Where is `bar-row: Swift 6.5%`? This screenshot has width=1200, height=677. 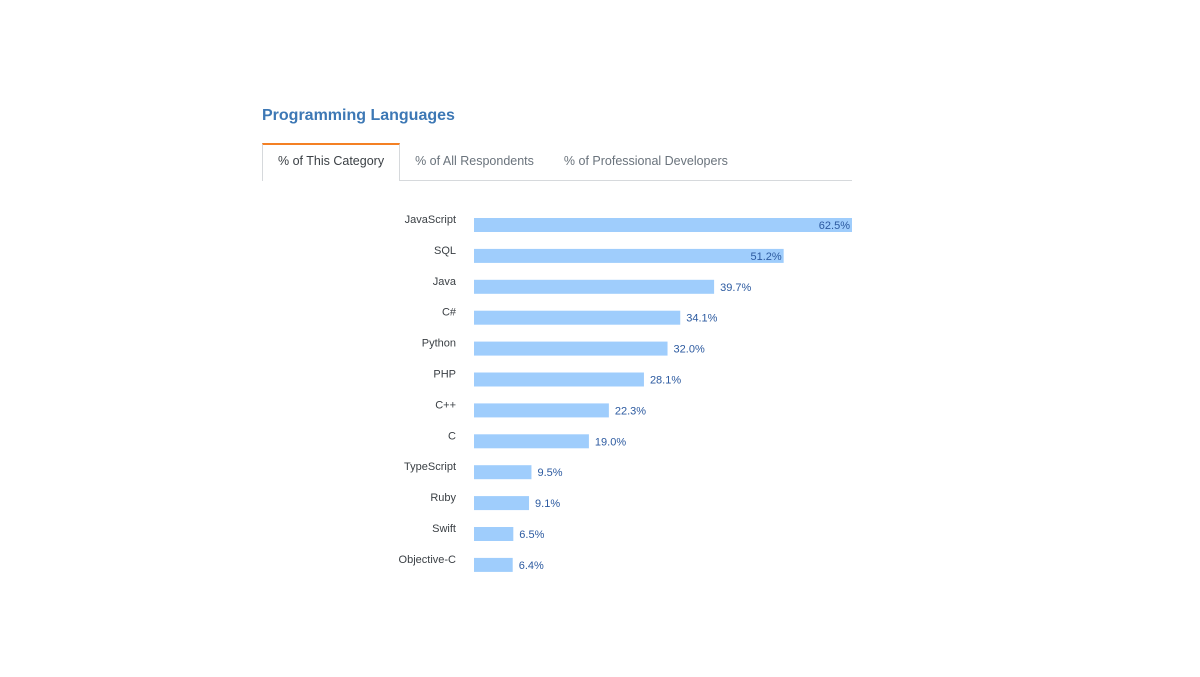
bar-row: Swift 6.5% is located at coordinates (488, 532).